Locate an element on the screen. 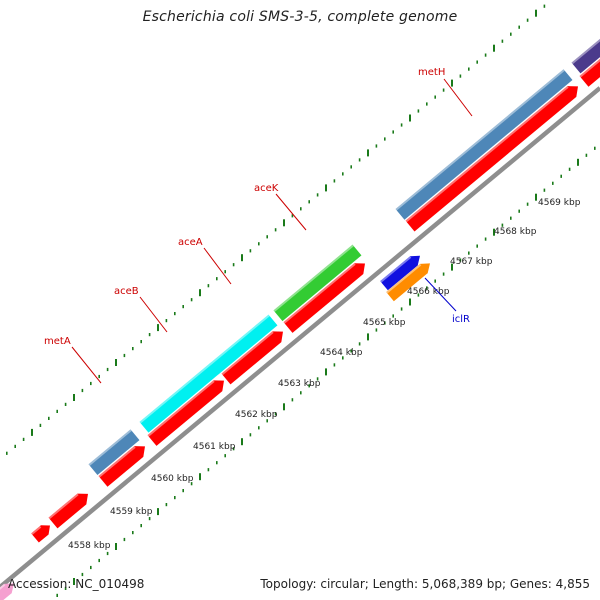 This screenshot has width=600, height=600. cds-bar-aceA-highlight is located at coordinates (247, 353).